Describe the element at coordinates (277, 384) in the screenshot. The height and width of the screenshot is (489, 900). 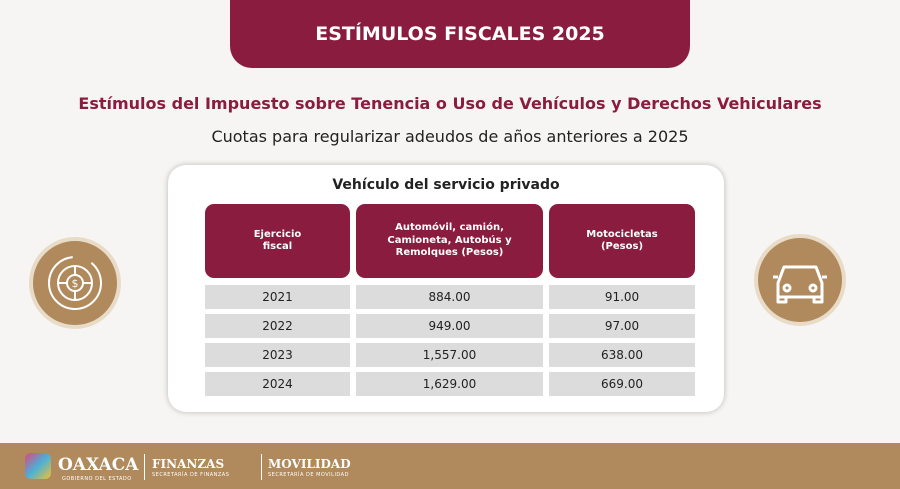
I see `cell-year: 2024` at that location.